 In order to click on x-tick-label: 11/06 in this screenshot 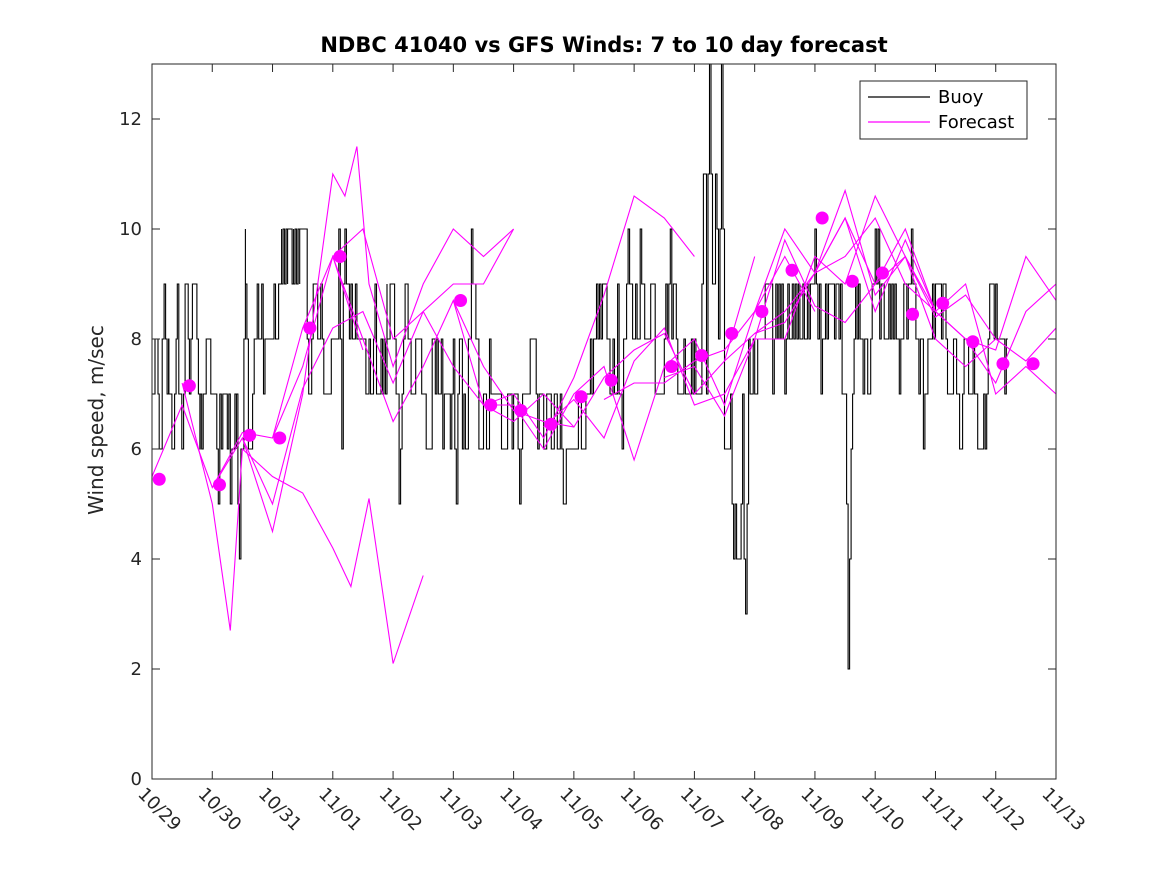, I will do `click(642, 810)`.